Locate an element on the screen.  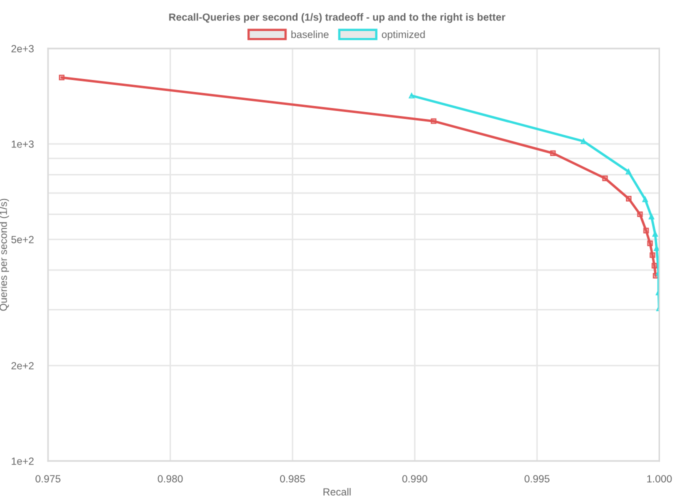
x-tick-label: 0.980 is located at coordinates (170, 478).